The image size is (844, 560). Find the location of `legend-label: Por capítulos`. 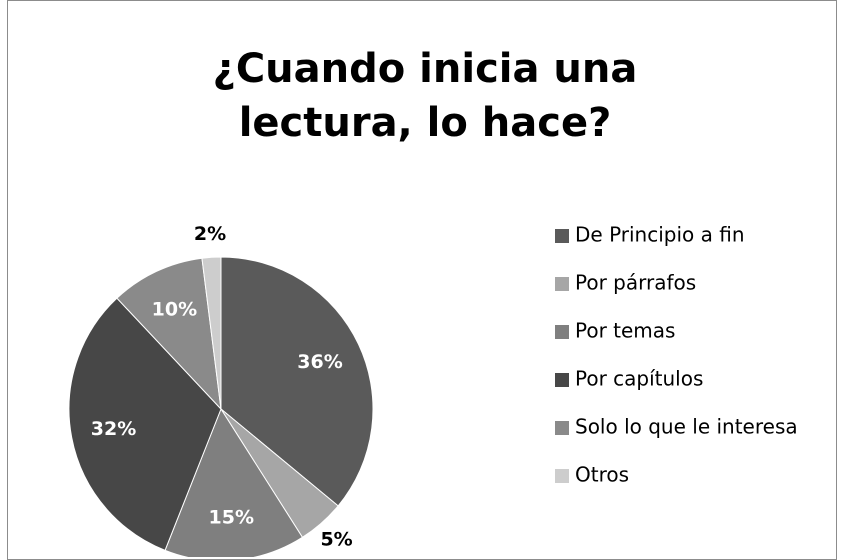

legend-label: Por capítulos is located at coordinates (639, 379).